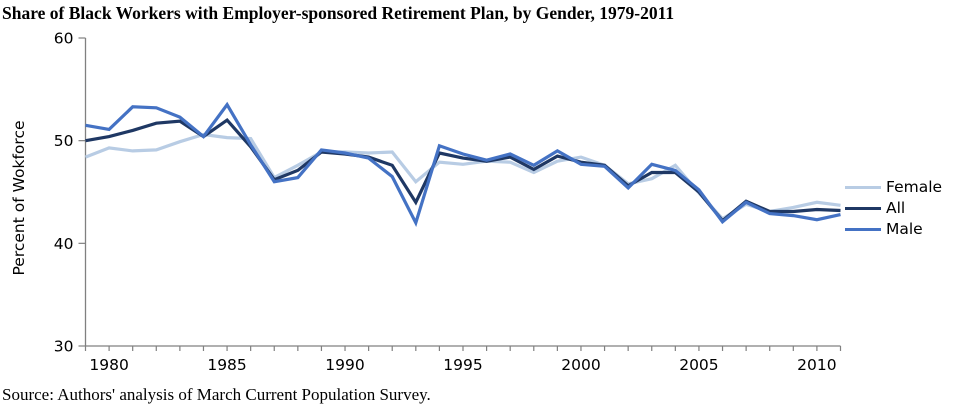 The width and height of the screenshot is (959, 414). What do you see at coordinates (64, 39) in the screenshot?
I see `y-tick-label: 60` at bounding box center [64, 39].